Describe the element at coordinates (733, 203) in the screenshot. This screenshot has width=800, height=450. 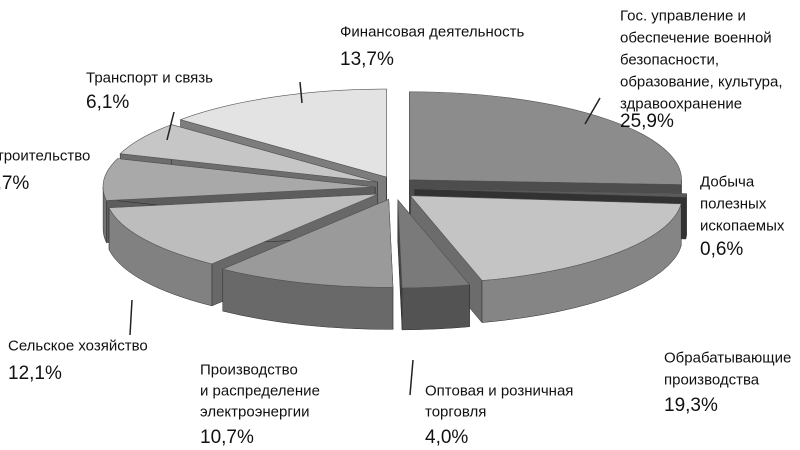
I see `category-label: полезных` at that location.